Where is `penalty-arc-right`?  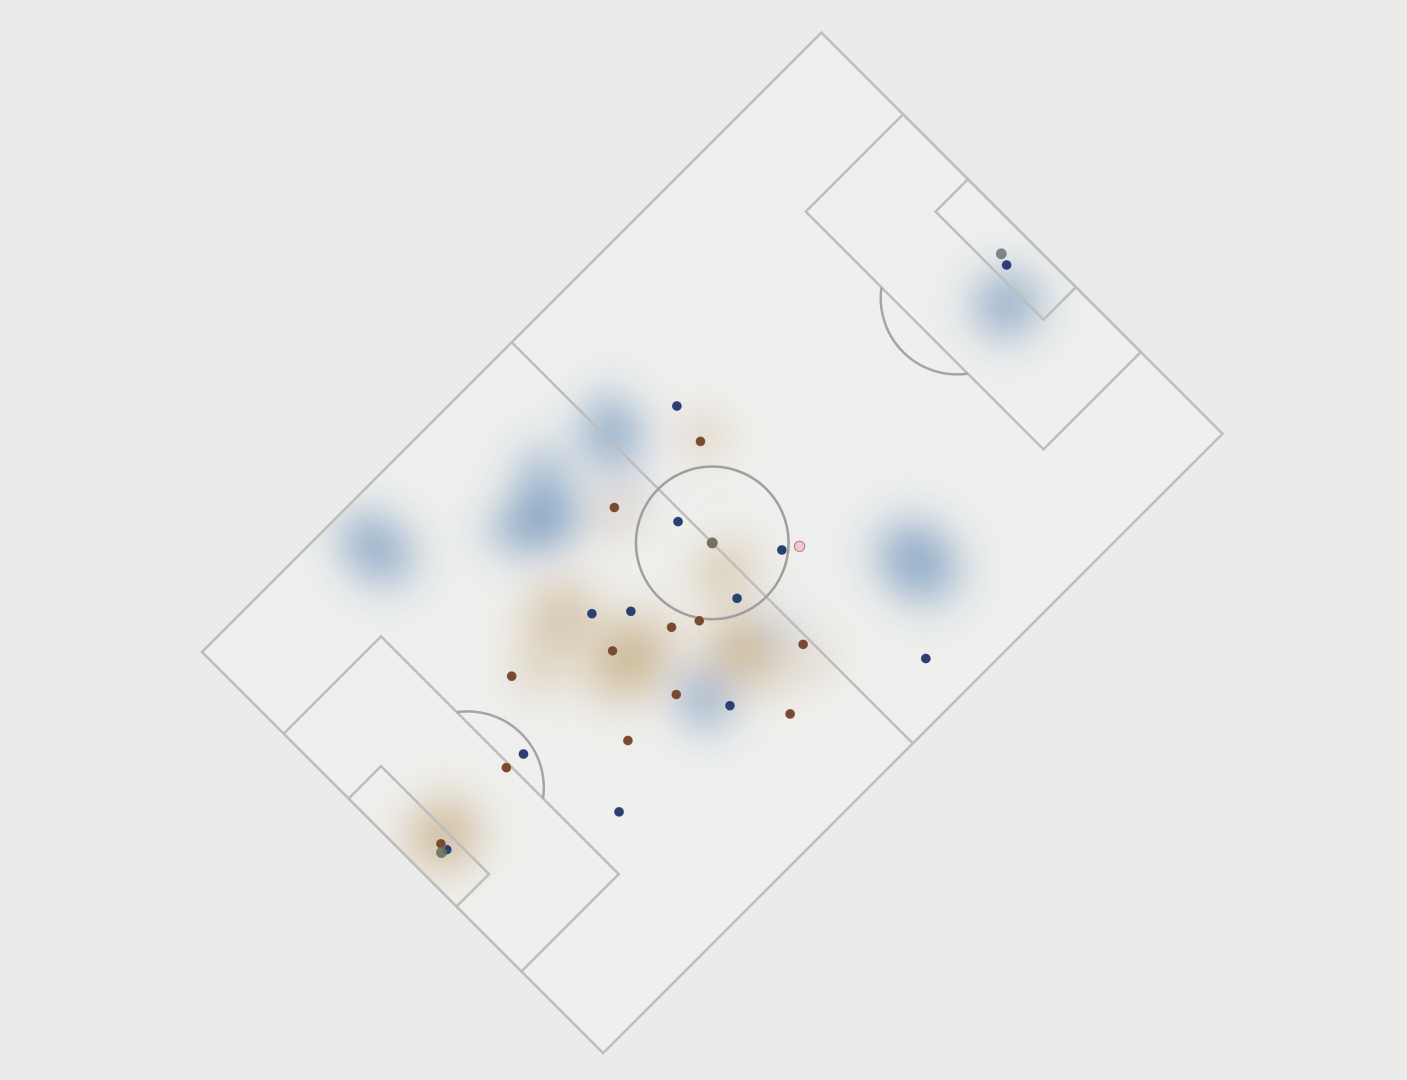
penalty-arc-right is located at coordinates (923, 331).